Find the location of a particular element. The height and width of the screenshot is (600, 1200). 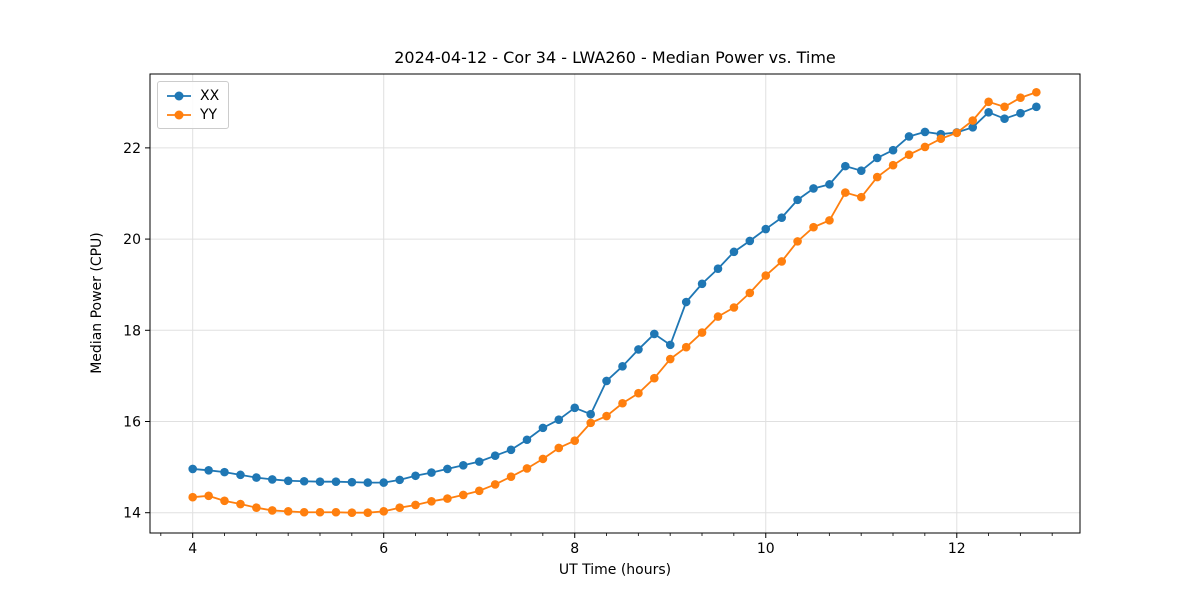

y-axis-label: Median Power (CPU) is located at coordinates (97, 303).